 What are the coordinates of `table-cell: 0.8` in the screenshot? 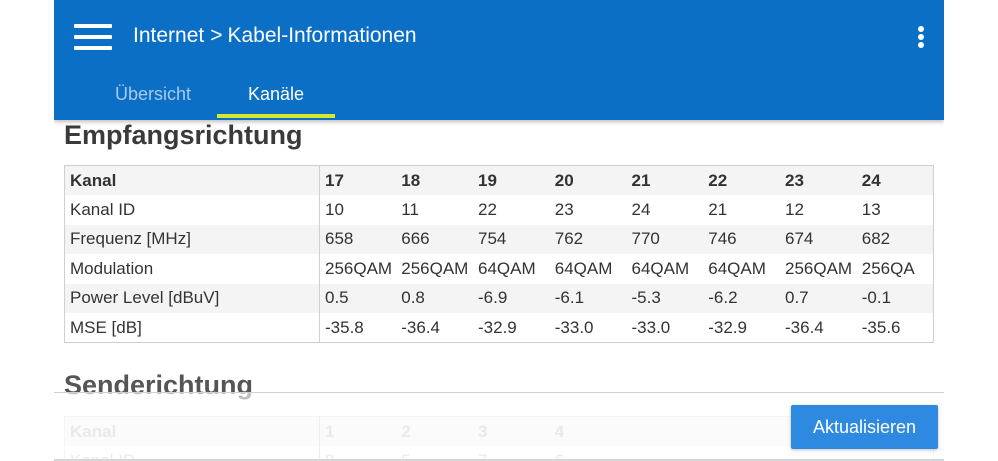 It's located at (434, 298).